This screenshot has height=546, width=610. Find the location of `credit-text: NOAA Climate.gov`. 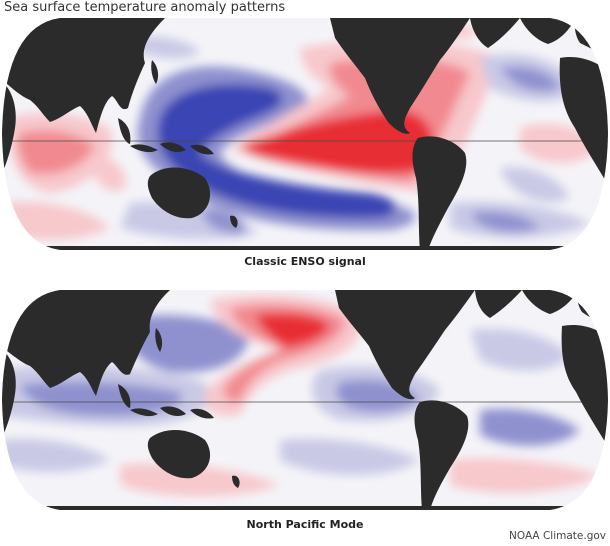

credit-text: NOAA Climate.gov is located at coordinates (557, 536).